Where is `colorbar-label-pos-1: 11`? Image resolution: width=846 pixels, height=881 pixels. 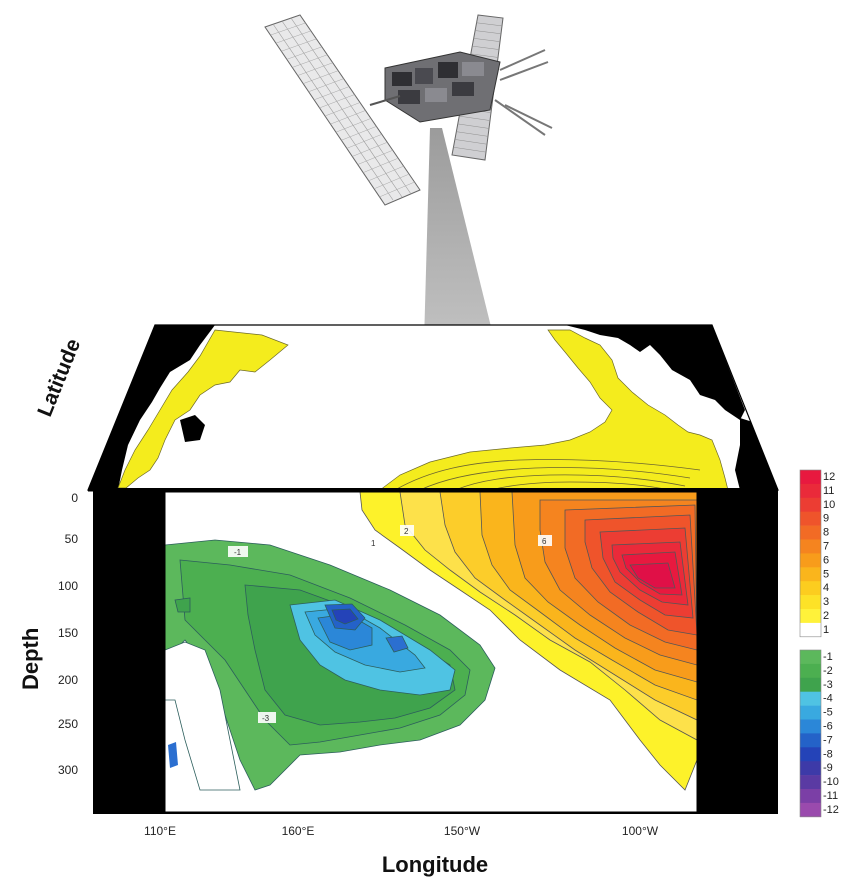
colorbar-label-pos-1: 11 is located at coordinates (828, 491).